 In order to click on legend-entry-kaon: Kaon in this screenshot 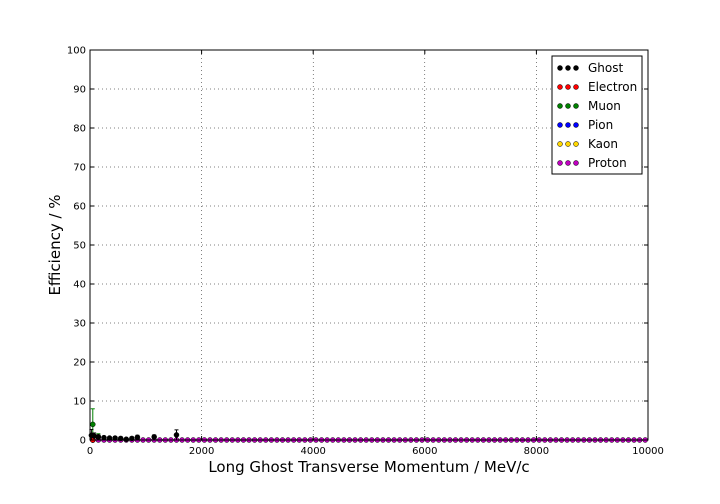, I will do `click(587, 144)`.